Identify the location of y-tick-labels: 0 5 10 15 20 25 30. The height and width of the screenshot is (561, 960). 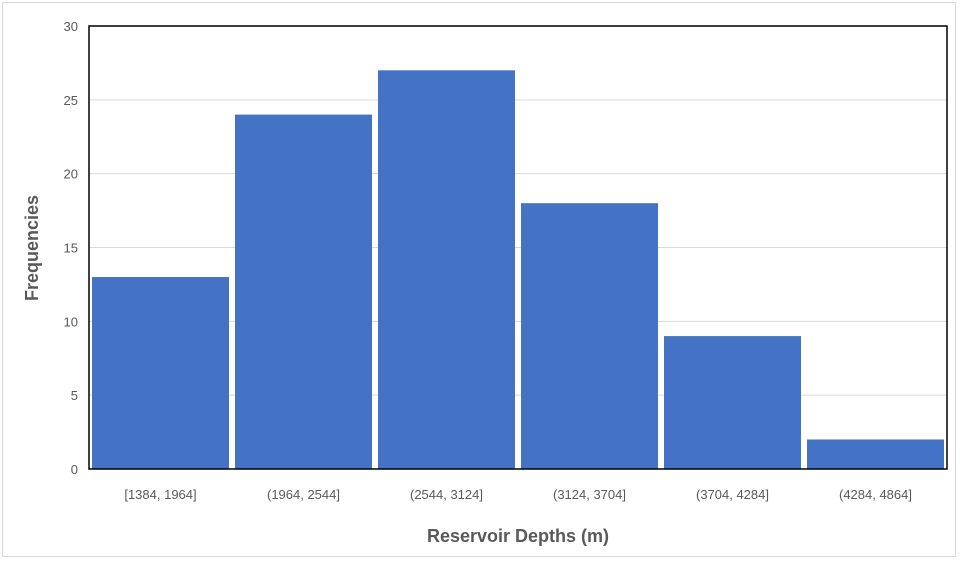
(71, 248).